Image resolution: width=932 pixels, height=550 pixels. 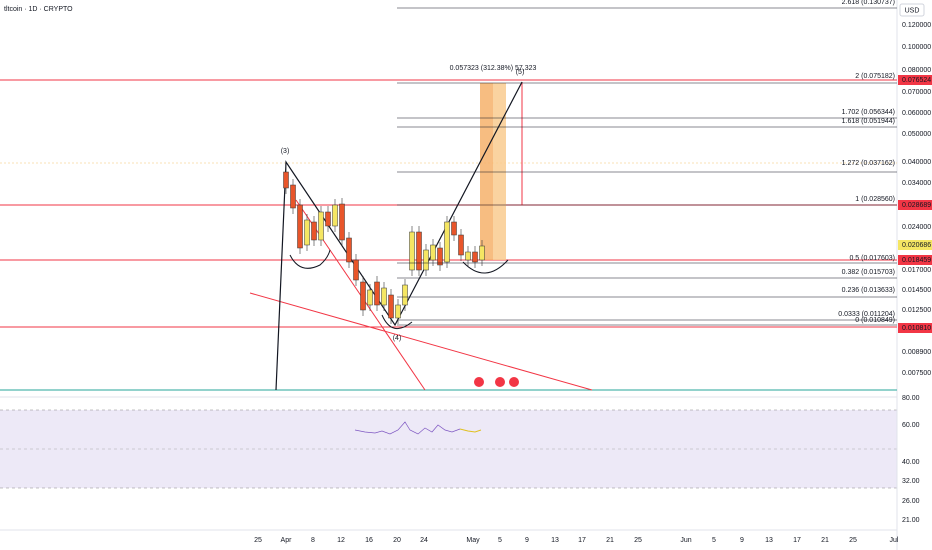 I want to click on wave-label: (4), so click(x=397, y=338).